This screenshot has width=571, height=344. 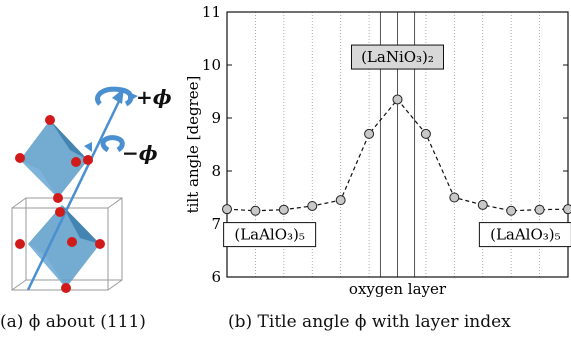 I want to click on upper-octahedron, so click(x=54, y=159).